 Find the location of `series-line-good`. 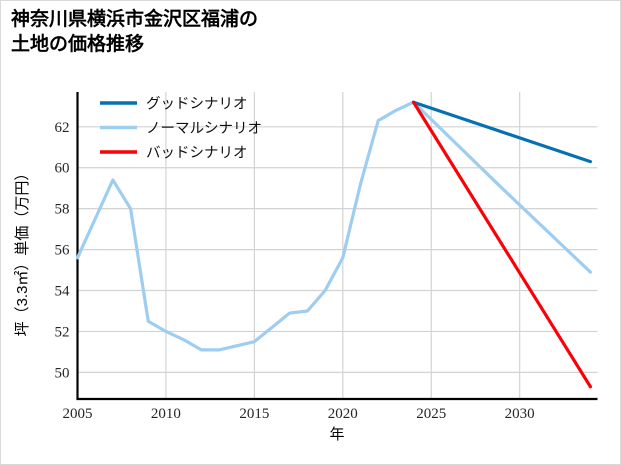

series-line-good is located at coordinates (502, 132).